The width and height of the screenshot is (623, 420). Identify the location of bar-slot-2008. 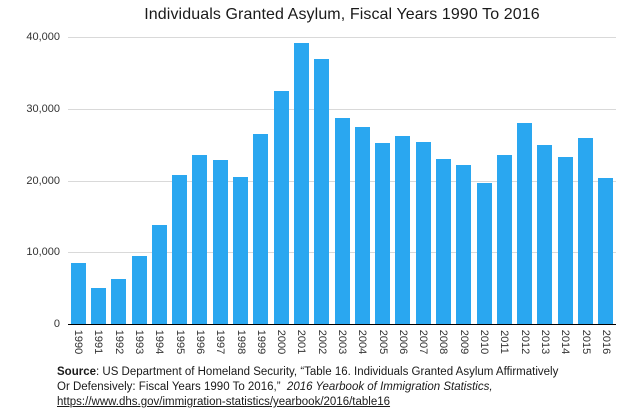
(443, 180).